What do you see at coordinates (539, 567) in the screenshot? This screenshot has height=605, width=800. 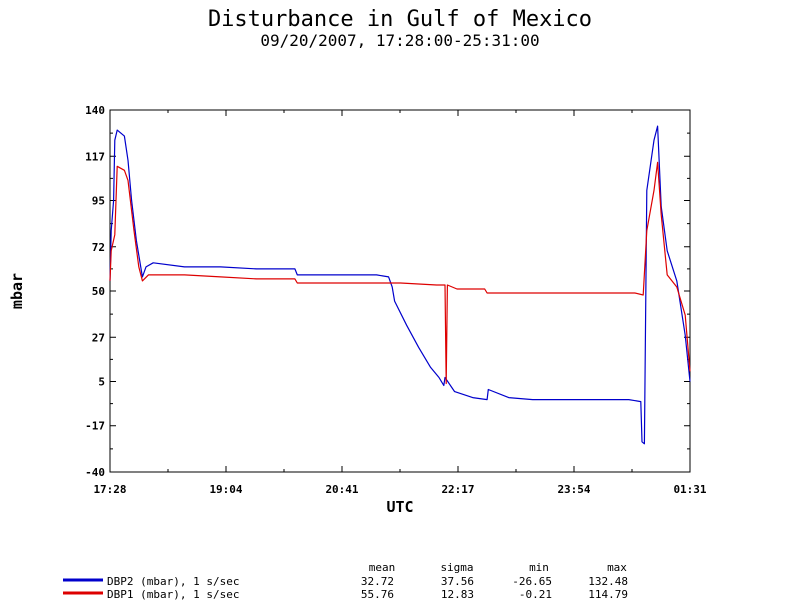 I see `stats-header-min: min` at bounding box center [539, 567].